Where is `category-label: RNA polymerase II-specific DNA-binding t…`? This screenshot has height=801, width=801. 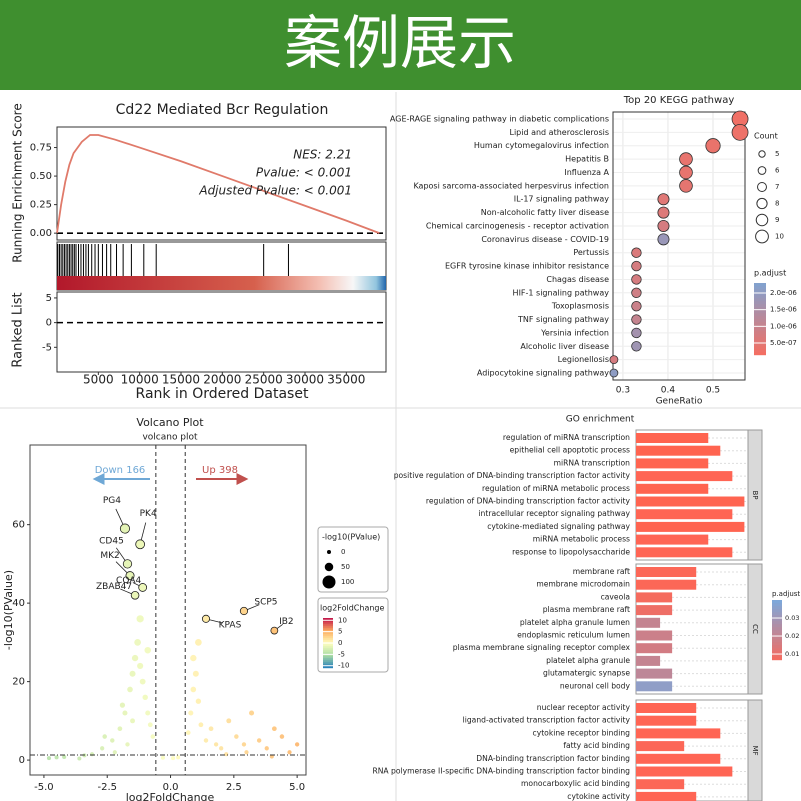
category-label: RNA polymerase II-specific DNA-binding t… is located at coordinates (501, 771).